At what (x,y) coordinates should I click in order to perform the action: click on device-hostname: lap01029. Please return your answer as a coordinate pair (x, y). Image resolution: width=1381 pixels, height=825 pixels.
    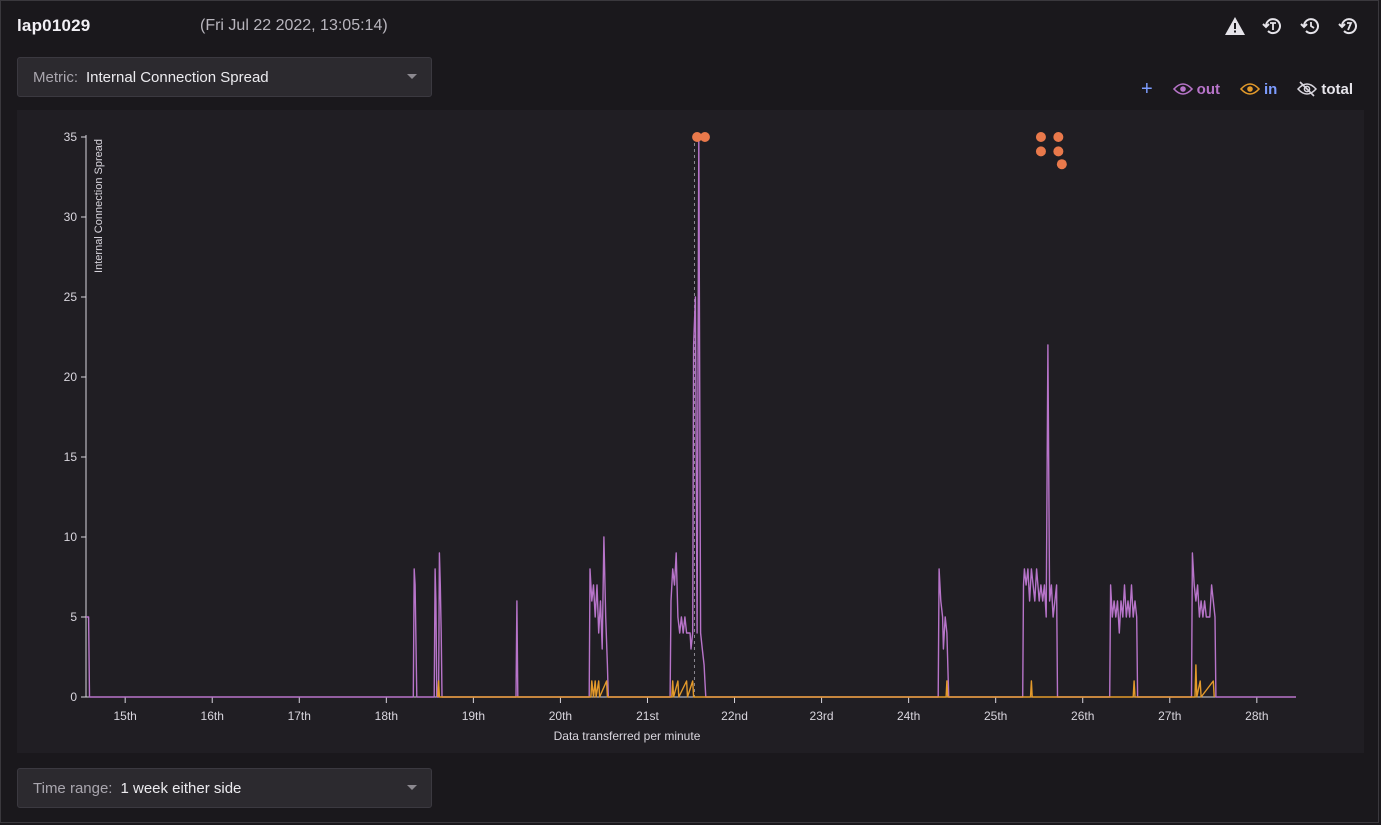
    Looking at the image, I should click on (54, 25).